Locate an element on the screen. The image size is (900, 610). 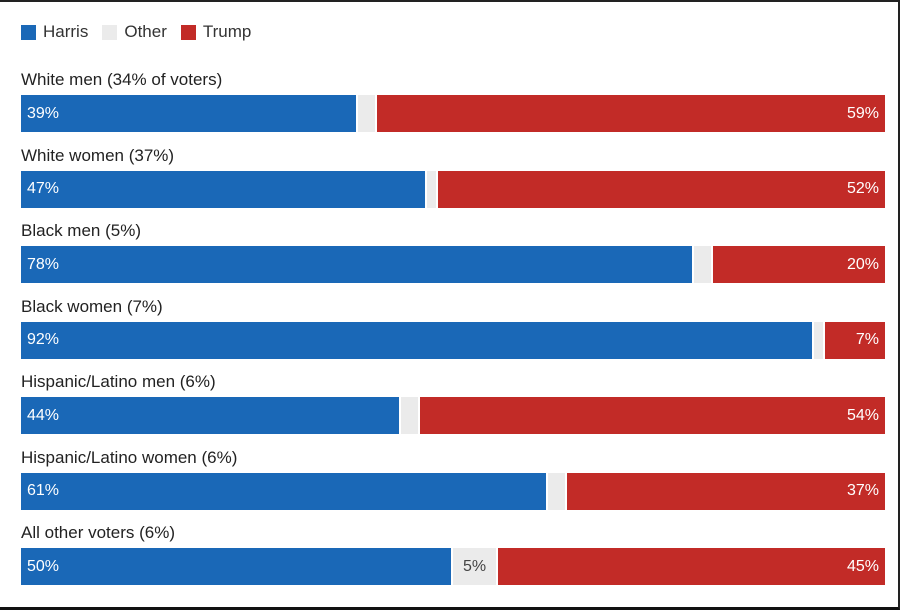
stacked-bar: 44% 54% is located at coordinates (453, 415).